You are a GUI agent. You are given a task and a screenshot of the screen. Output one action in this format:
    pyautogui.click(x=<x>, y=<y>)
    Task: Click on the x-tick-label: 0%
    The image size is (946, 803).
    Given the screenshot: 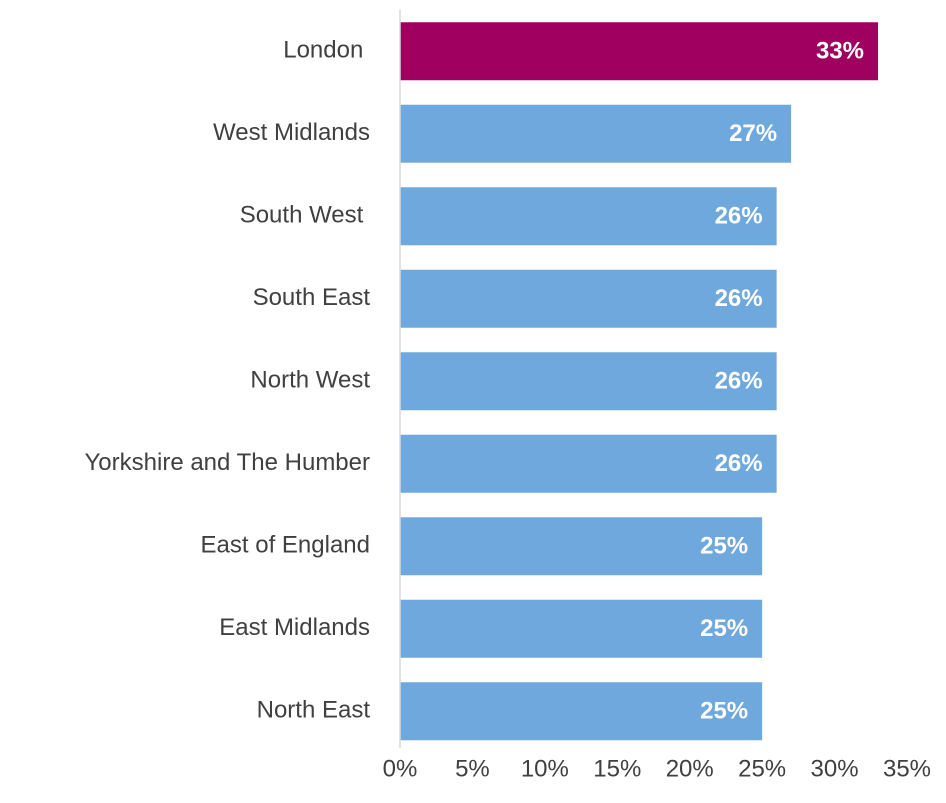 What is the action you would take?
    pyautogui.click(x=400, y=768)
    